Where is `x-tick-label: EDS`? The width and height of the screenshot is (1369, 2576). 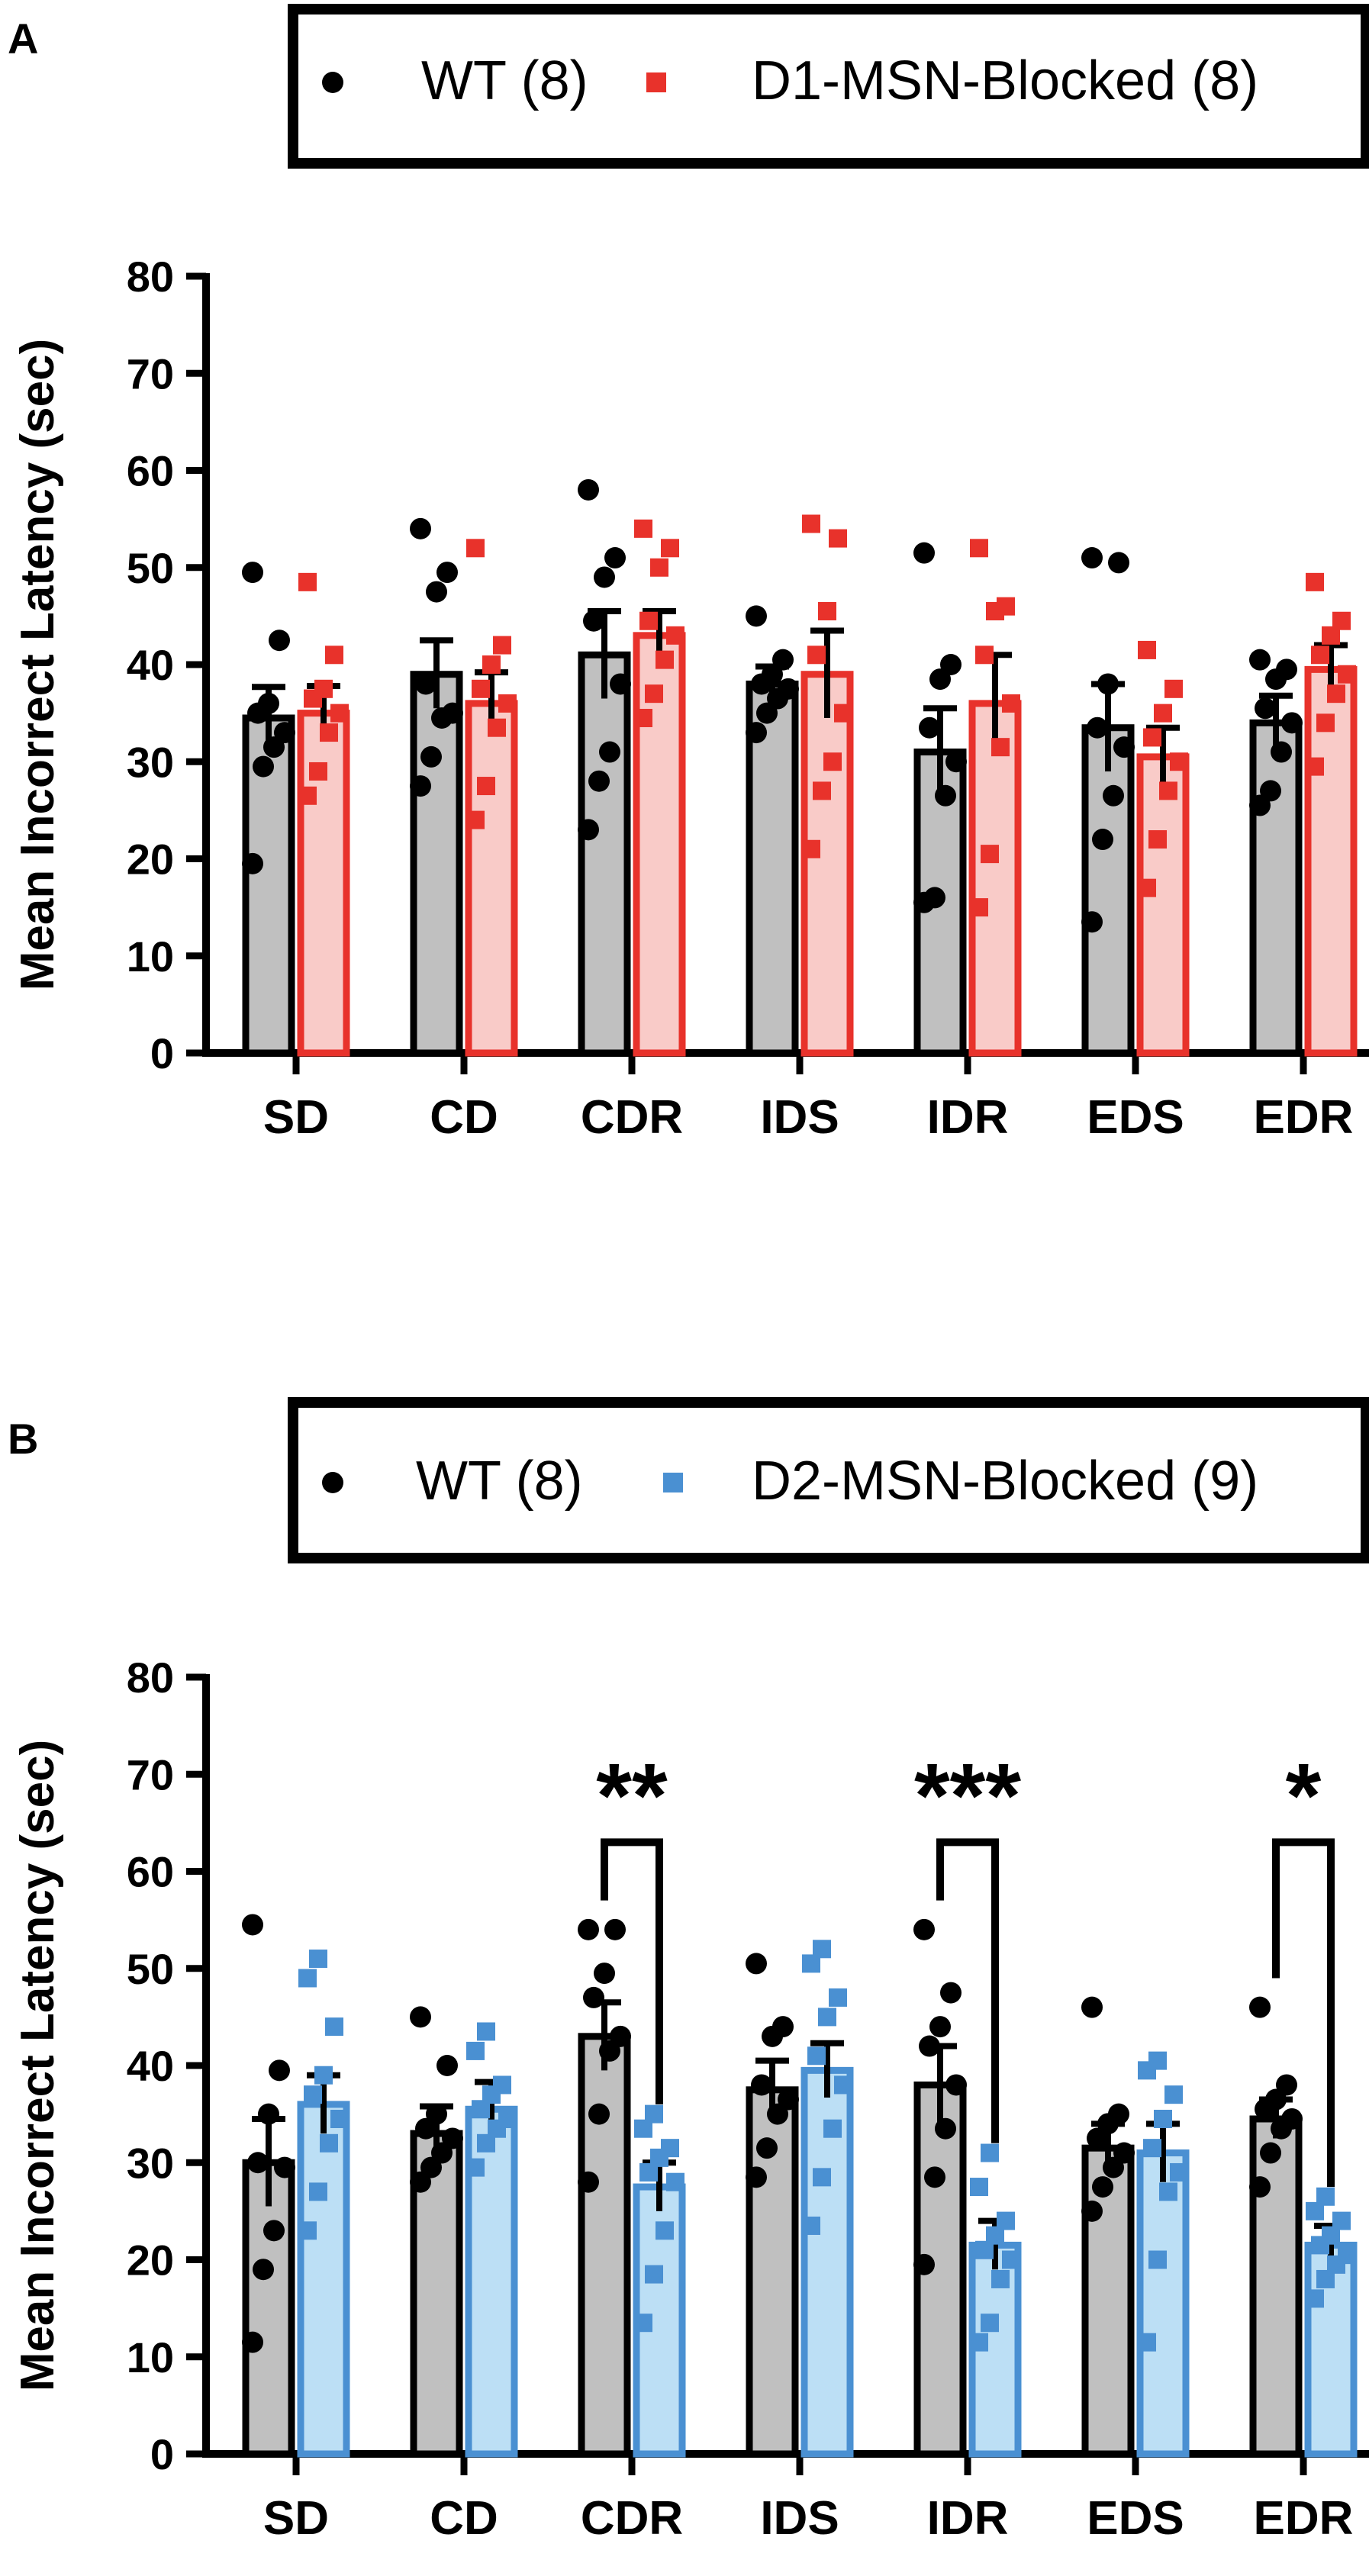 x-tick-label: EDS is located at coordinates (1135, 2518).